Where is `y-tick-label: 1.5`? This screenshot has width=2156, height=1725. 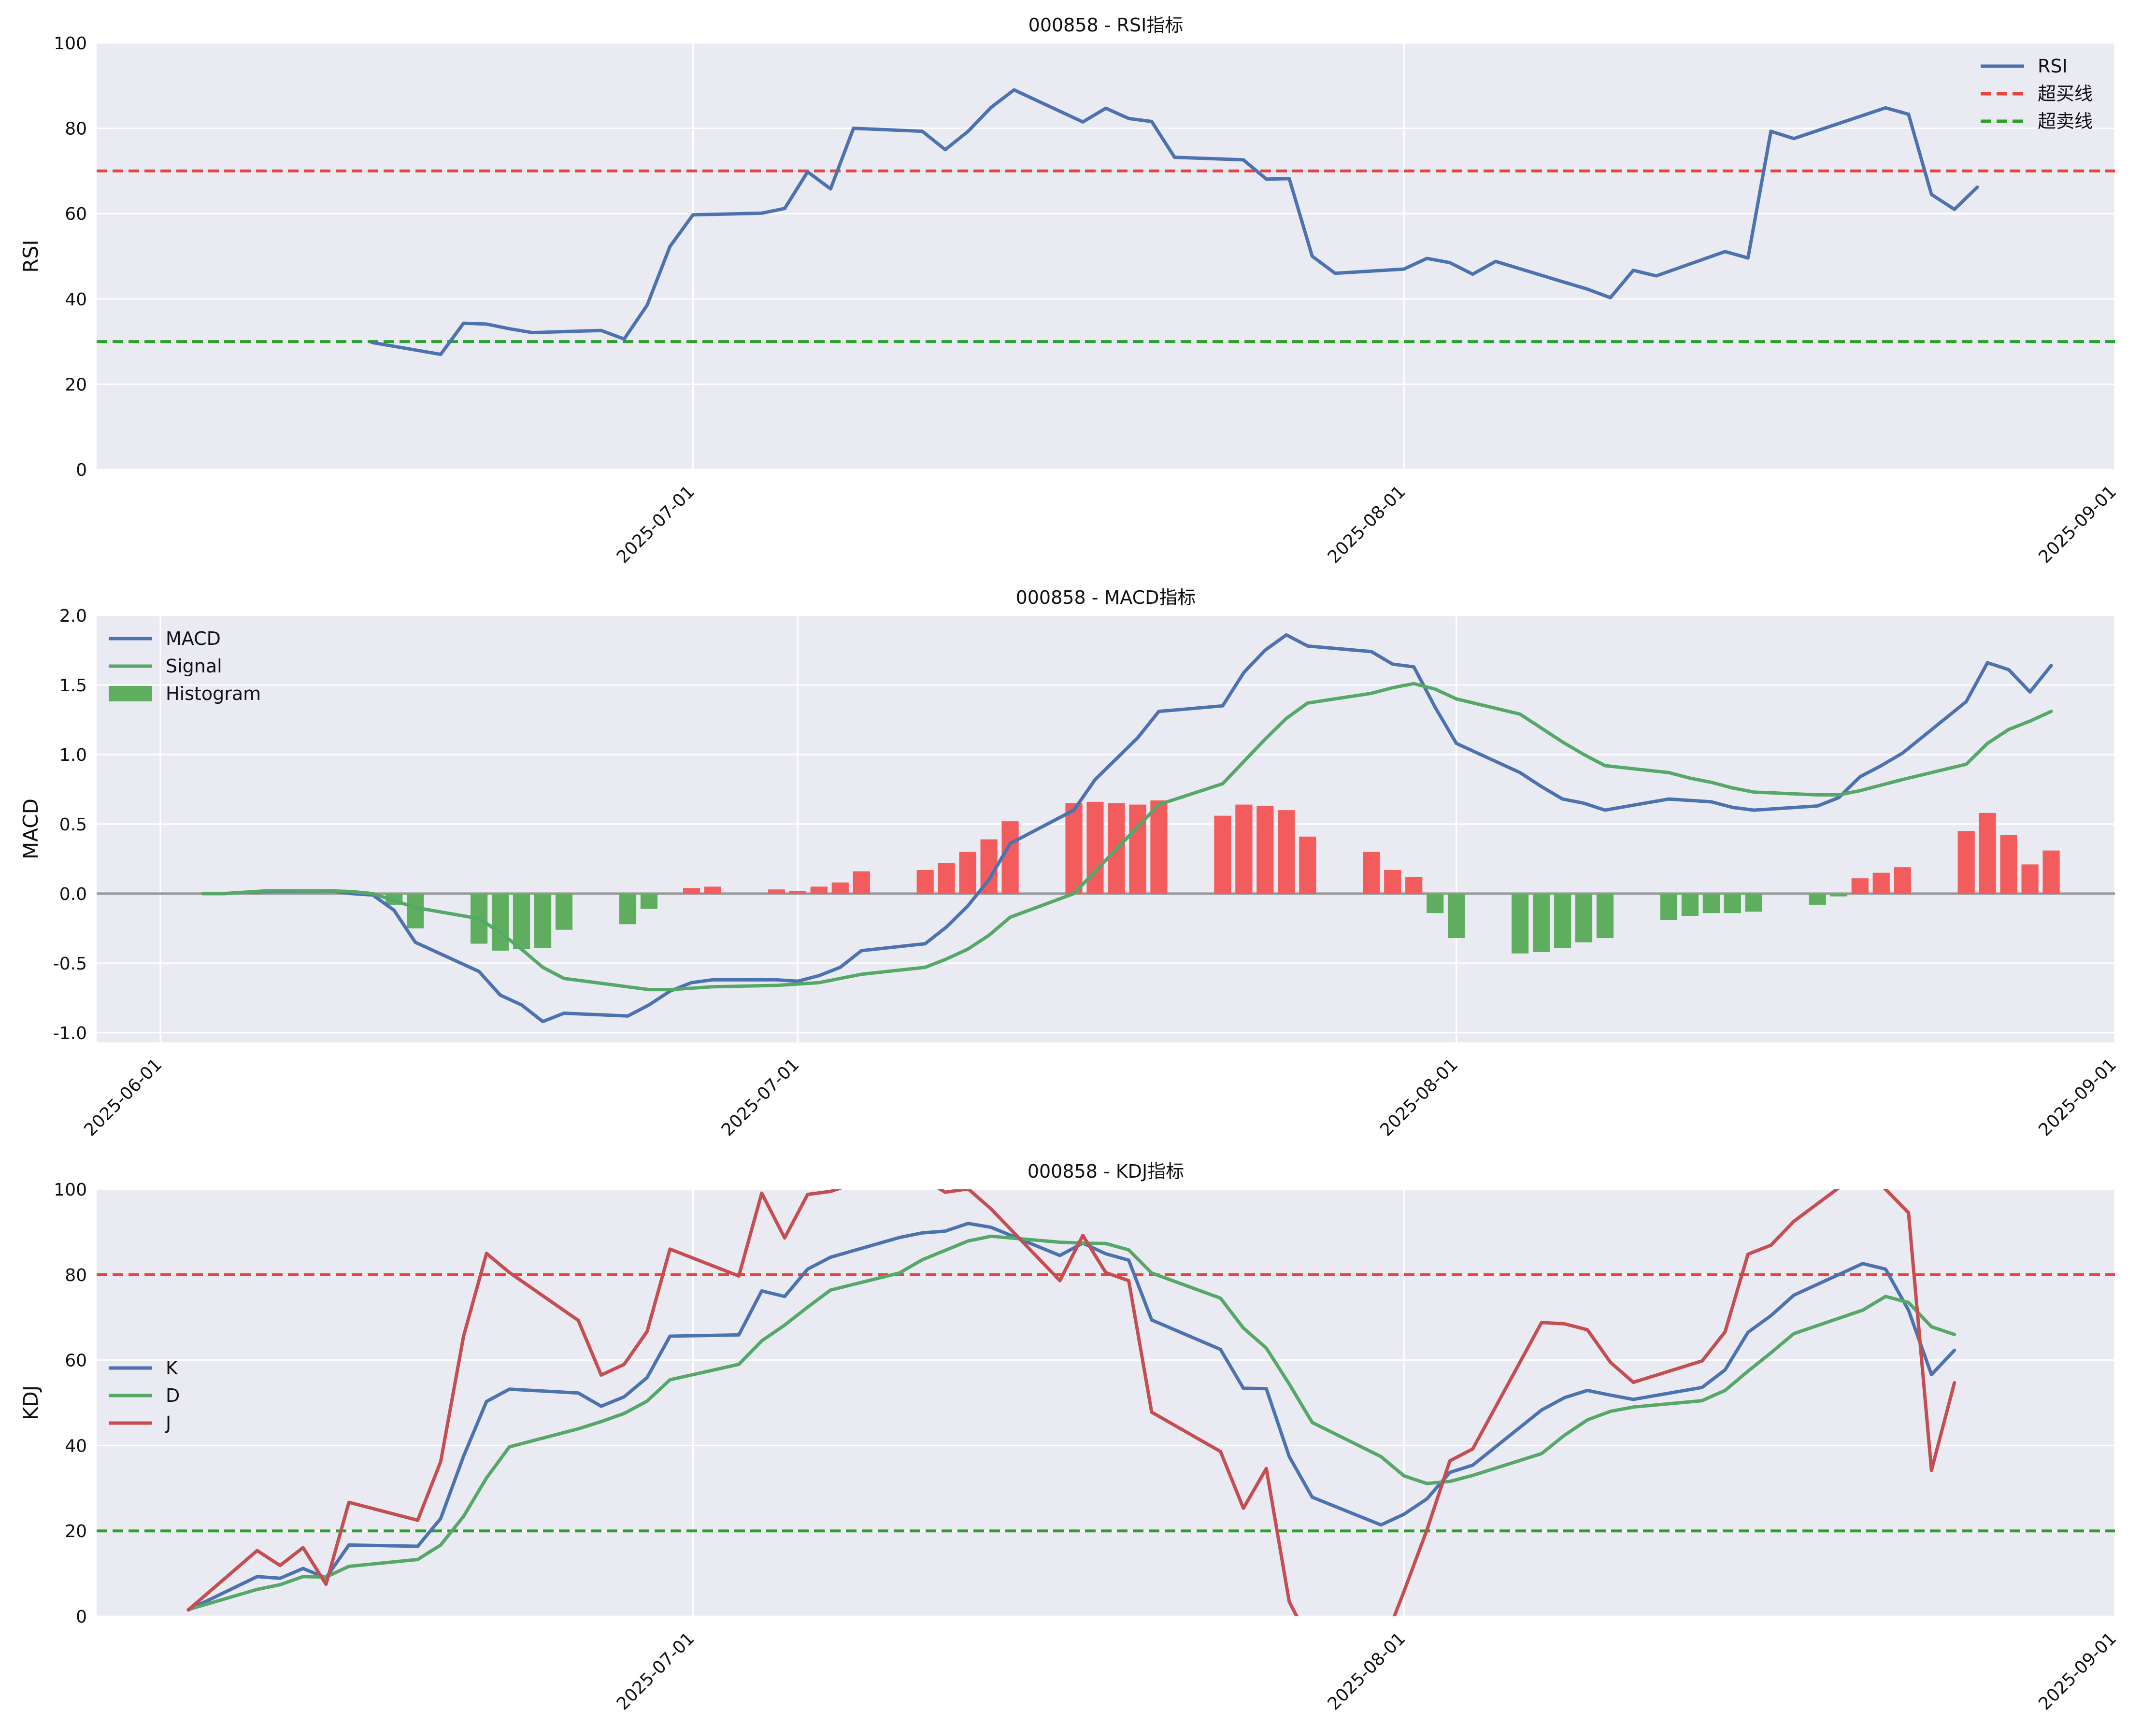 y-tick-label: 1.5 is located at coordinates (73, 686).